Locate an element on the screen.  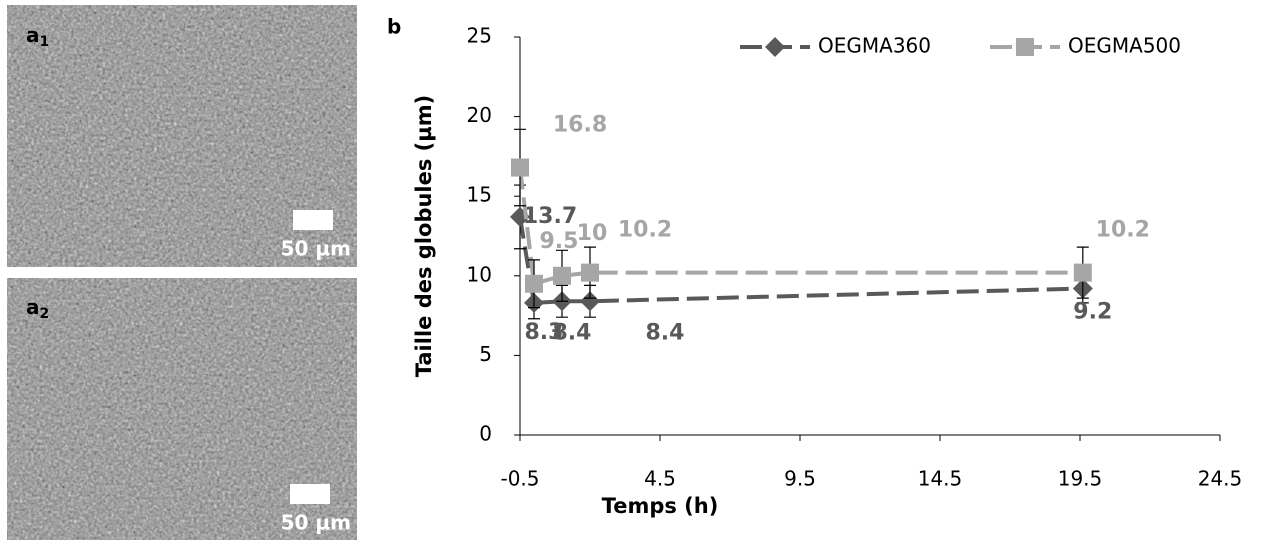
data-label: 16.8 is located at coordinates (580, 125).